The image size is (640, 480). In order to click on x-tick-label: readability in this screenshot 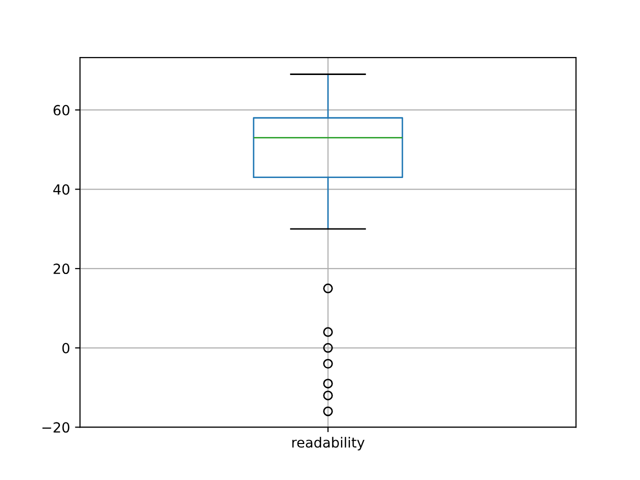, I will do `click(328, 443)`.